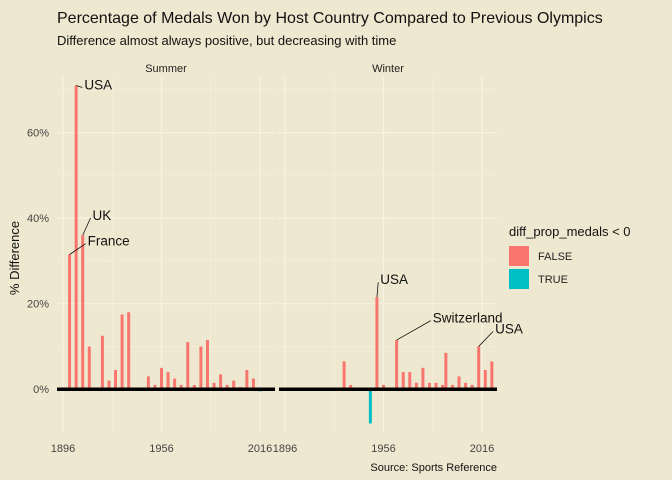  What do you see at coordinates (38, 305) in the screenshot?
I see `y-tick-label: 20%` at bounding box center [38, 305].